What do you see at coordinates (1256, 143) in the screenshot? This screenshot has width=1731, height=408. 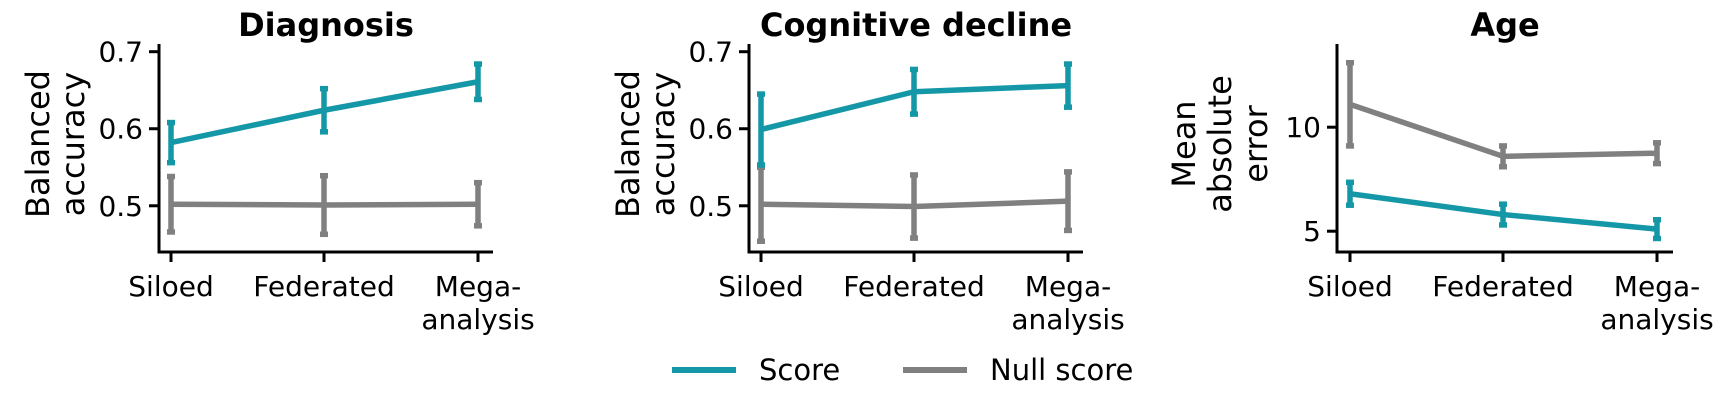 I see `y-axis-label: error` at bounding box center [1256, 143].